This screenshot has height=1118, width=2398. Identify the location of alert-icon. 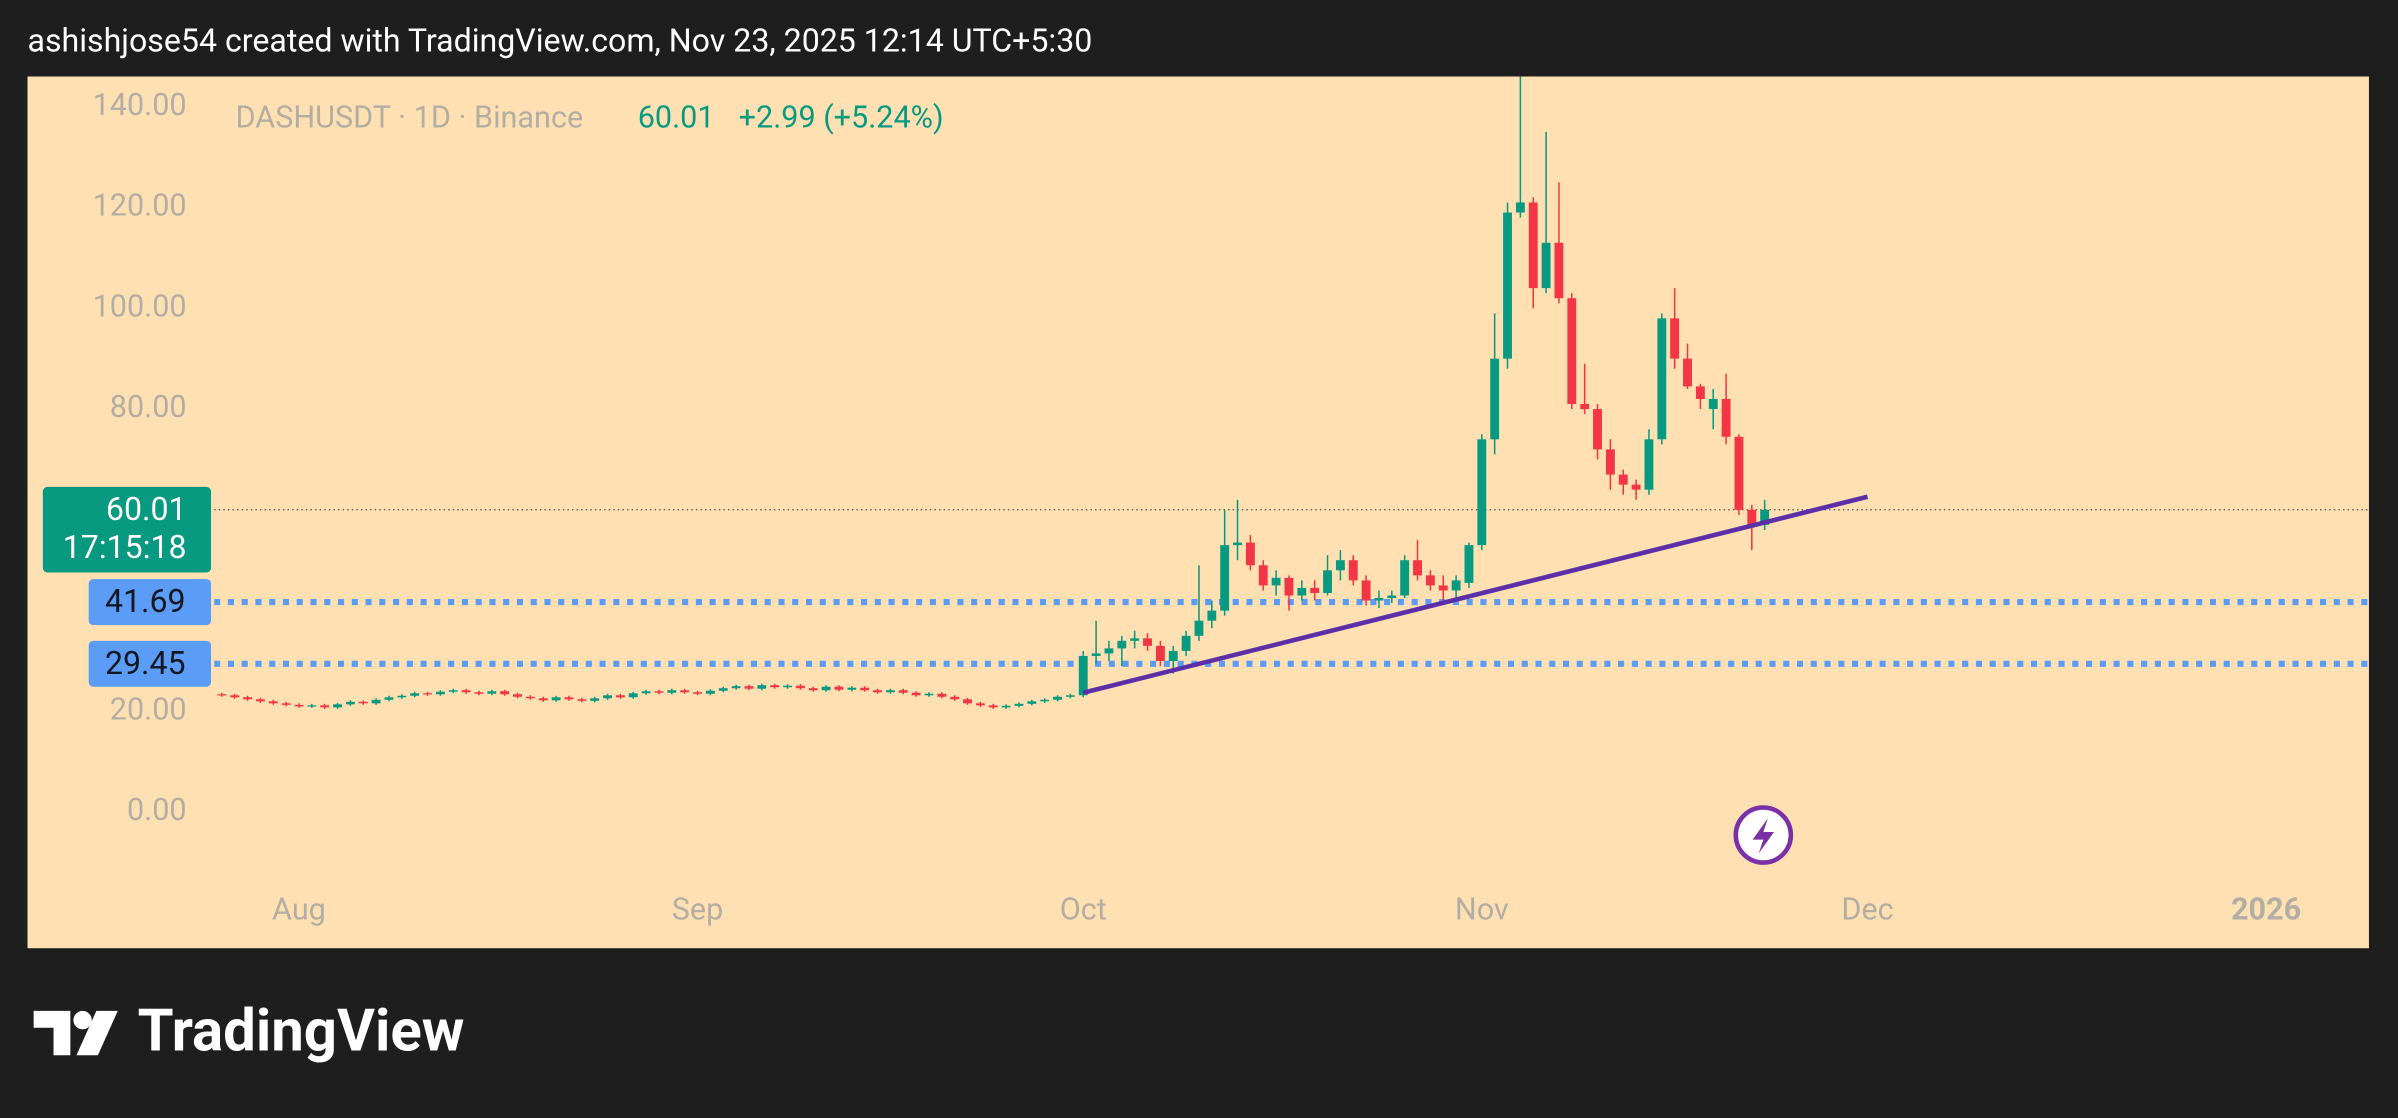
(1763, 835).